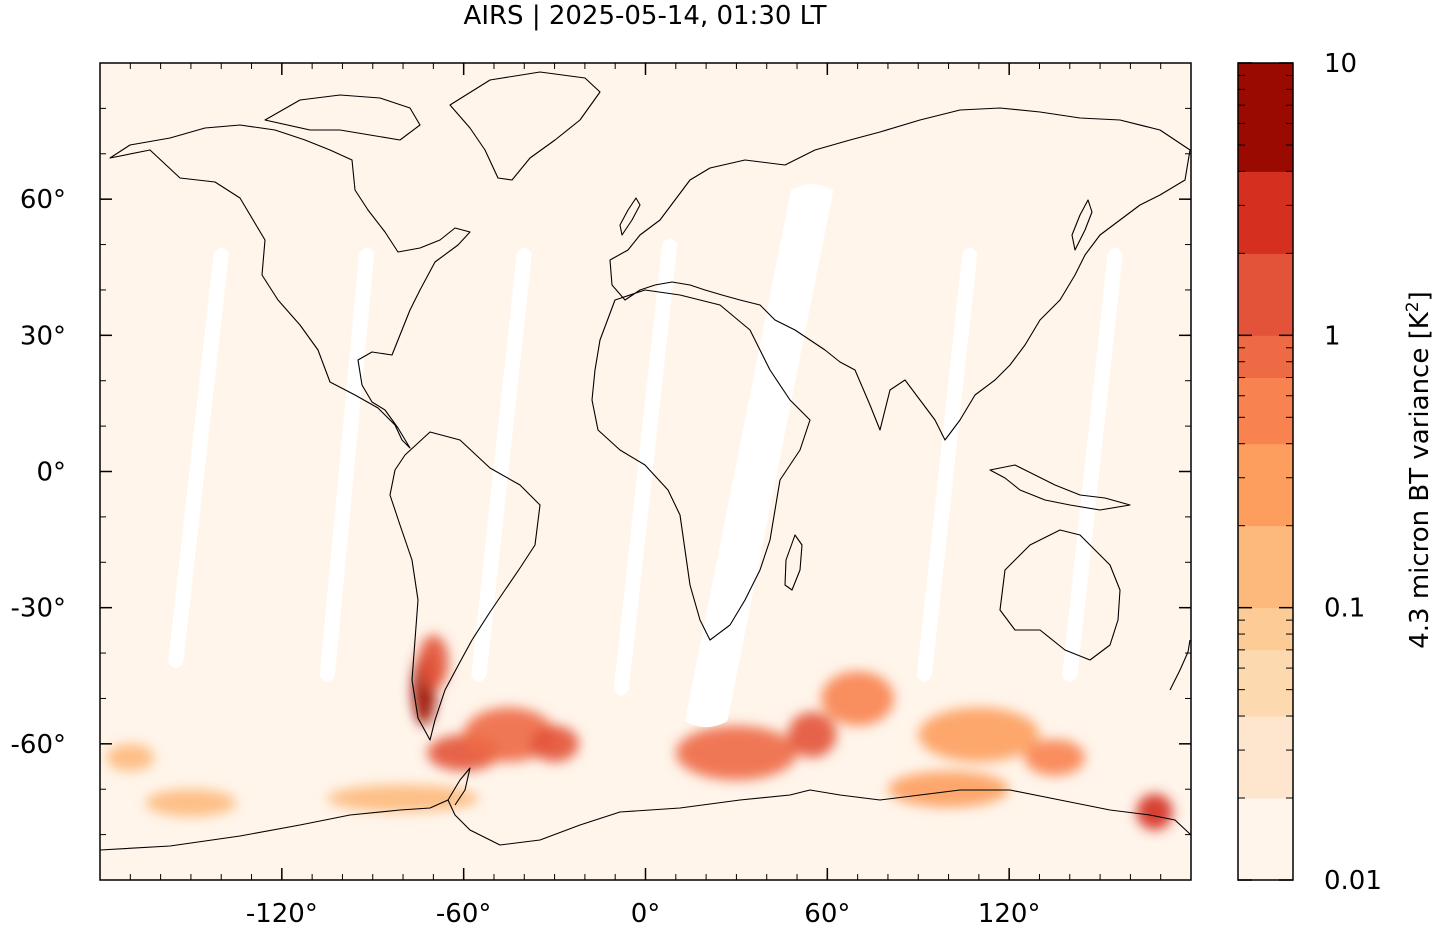  What do you see at coordinates (1344, 609) in the screenshot?
I see `colorbar-tick-label: 0.1` at bounding box center [1344, 609].